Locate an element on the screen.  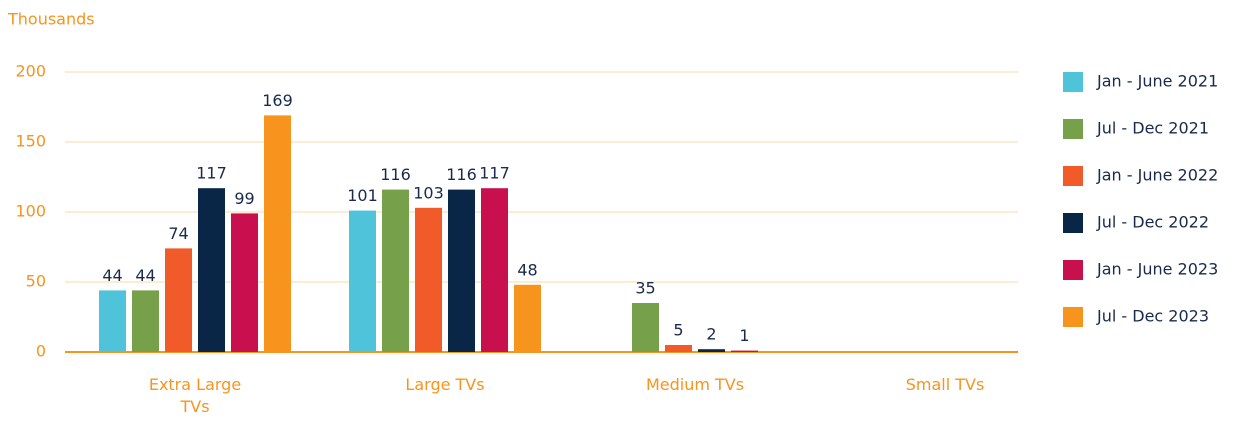
x-tick-label: Small TVs is located at coordinates (945, 384).